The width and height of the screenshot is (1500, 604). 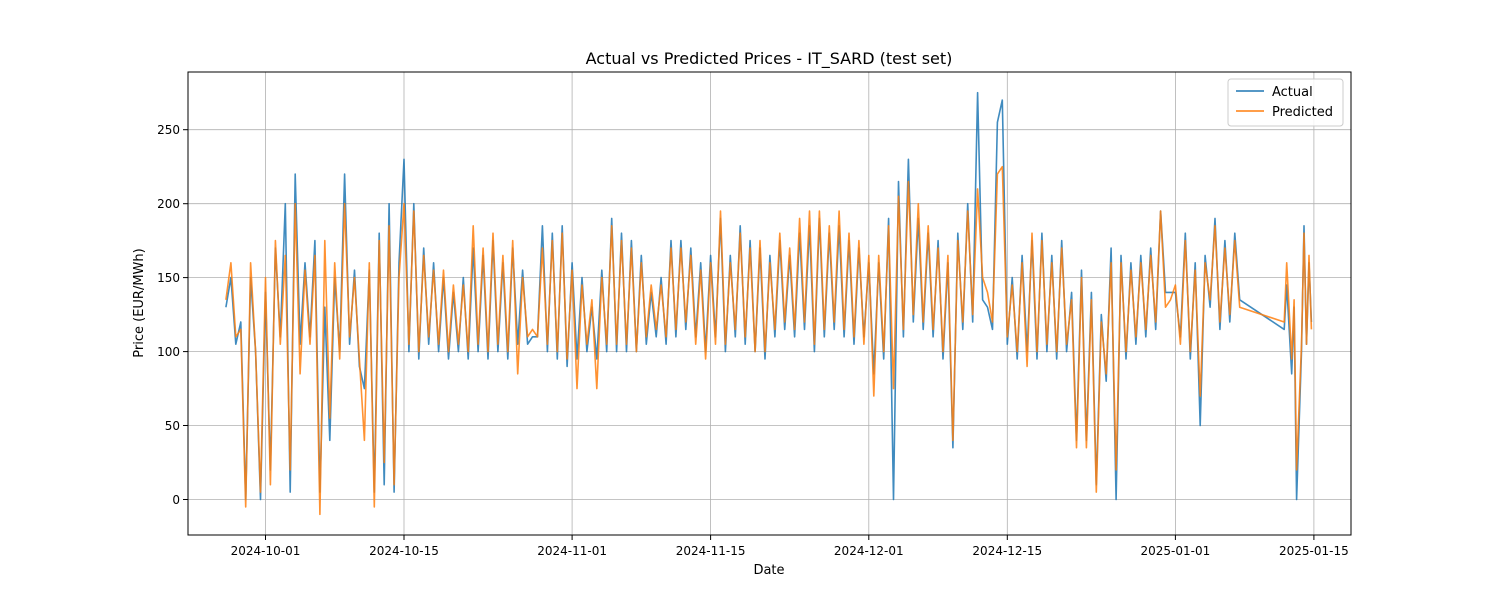 What do you see at coordinates (168, 352) in the screenshot?
I see `y-tick-label-2: 100` at bounding box center [168, 352].